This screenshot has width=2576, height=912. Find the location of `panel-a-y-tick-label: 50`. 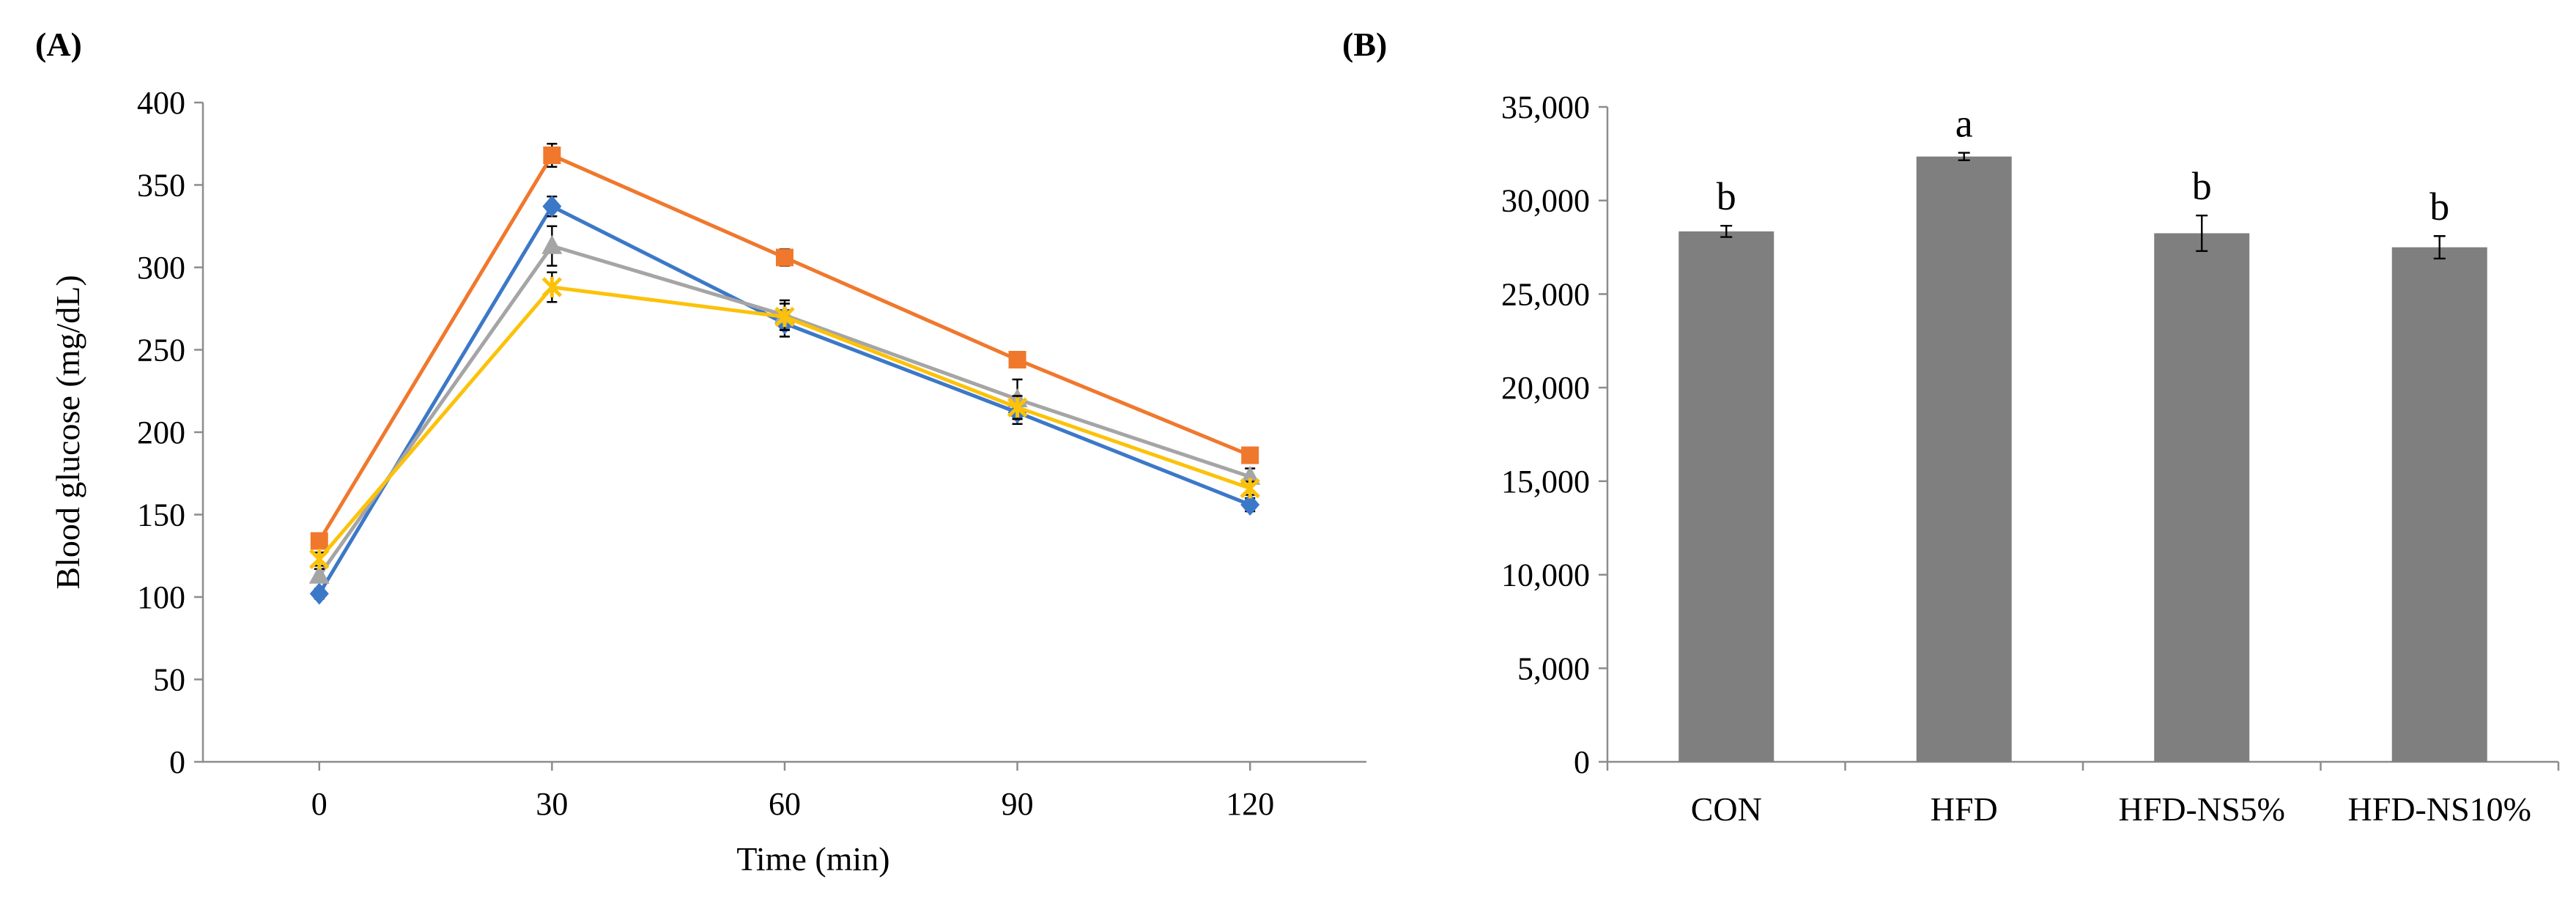

panel-a-y-tick-label: 50 is located at coordinates (169, 680).